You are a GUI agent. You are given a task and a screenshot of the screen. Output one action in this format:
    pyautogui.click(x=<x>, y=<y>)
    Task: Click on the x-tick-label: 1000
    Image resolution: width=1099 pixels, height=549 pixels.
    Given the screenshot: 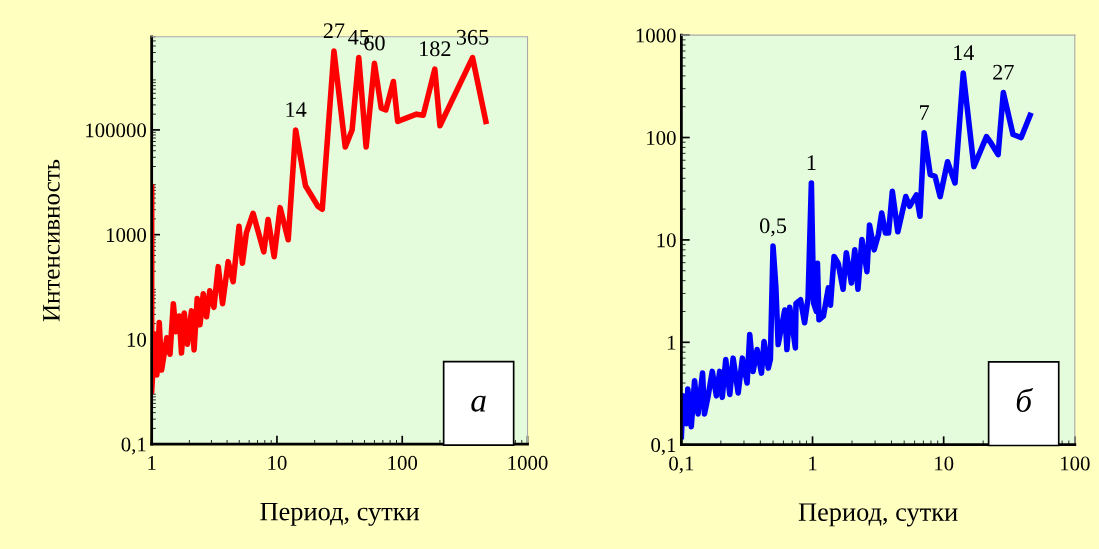 What is the action you would take?
    pyautogui.click(x=528, y=462)
    